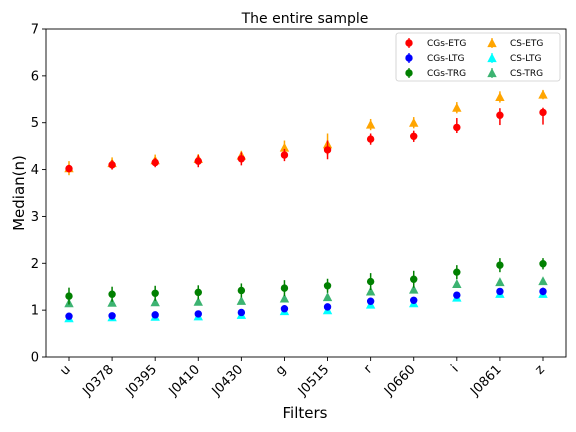 The image size is (576, 432). I want to click on y-tick-label-3: 3, so click(35, 217).